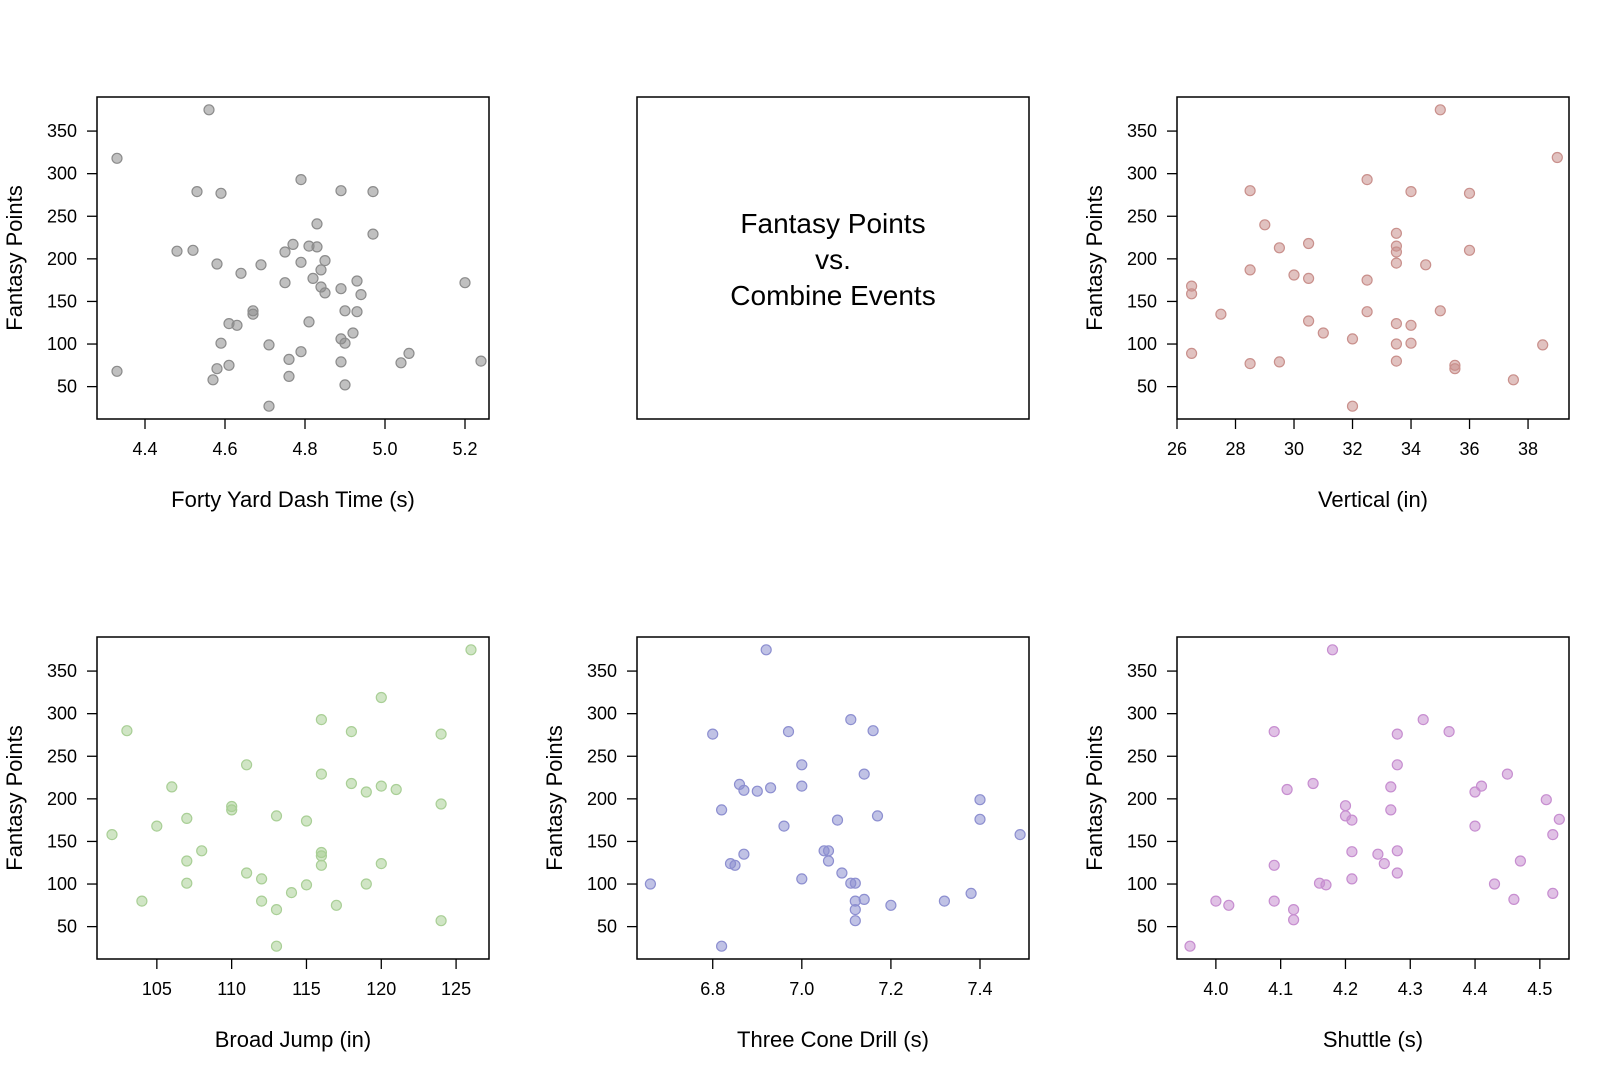 The height and width of the screenshot is (1067, 1600). Describe the element at coordinates (1353, 449) in the screenshot. I see `x-tick-label: 32` at that location.